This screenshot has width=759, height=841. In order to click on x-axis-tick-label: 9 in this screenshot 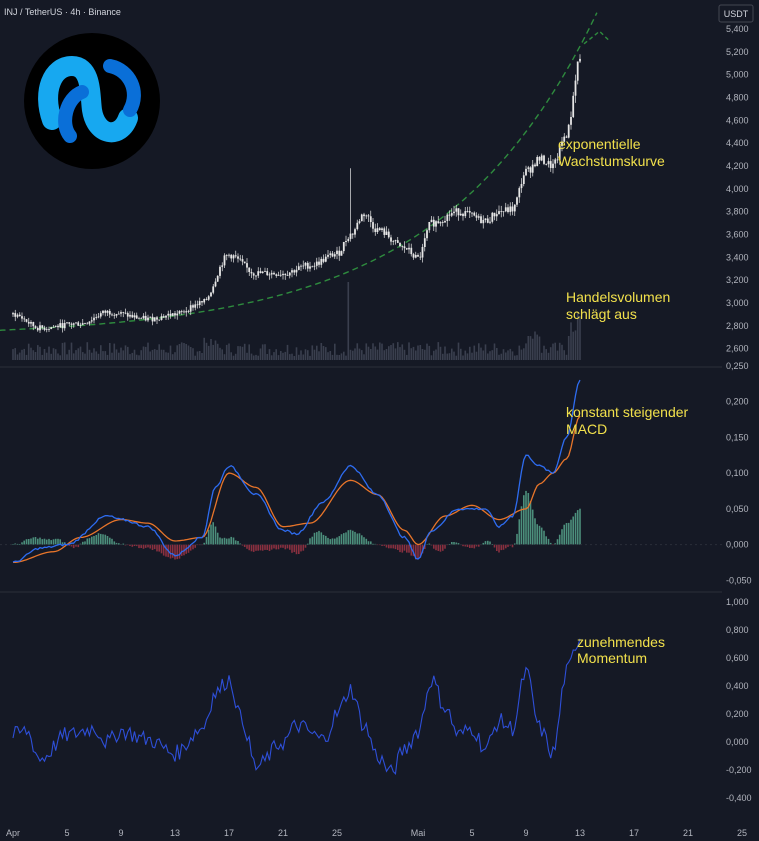, I will do `click(525, 833)`.